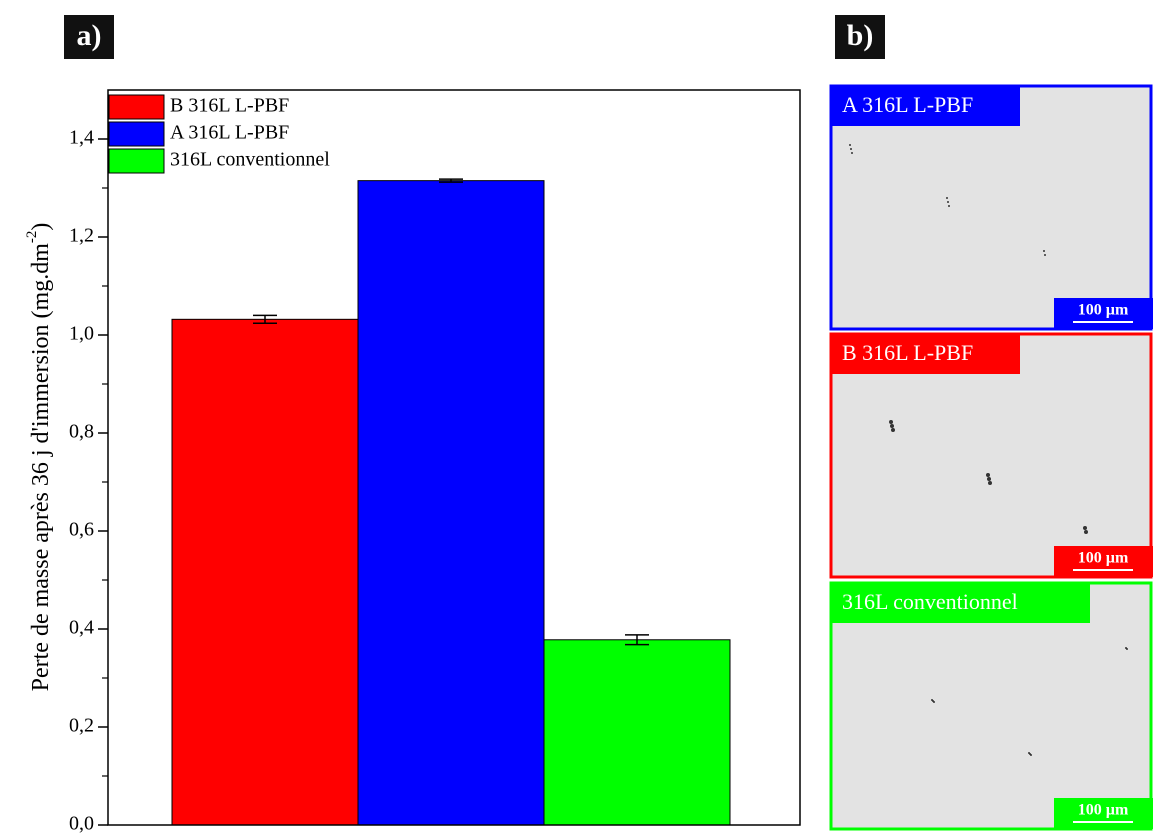 This screenshot has height=837, width=1153. I want to click on panel-label: a), so click(89, 35).